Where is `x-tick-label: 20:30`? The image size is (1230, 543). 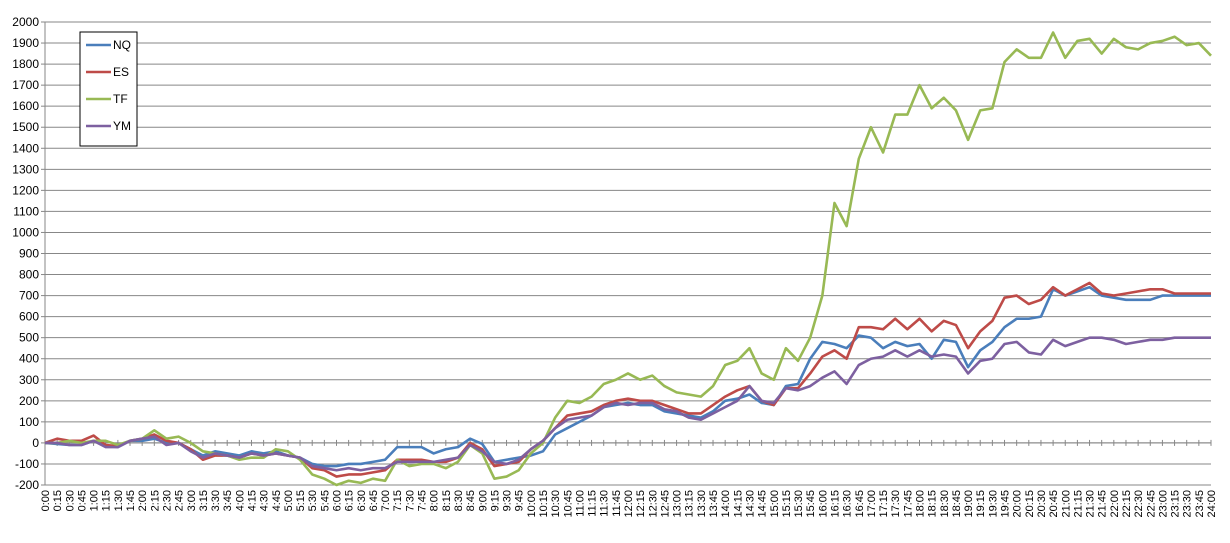
x-tick-label: 20:30 is located at coordinates (1042, 504).